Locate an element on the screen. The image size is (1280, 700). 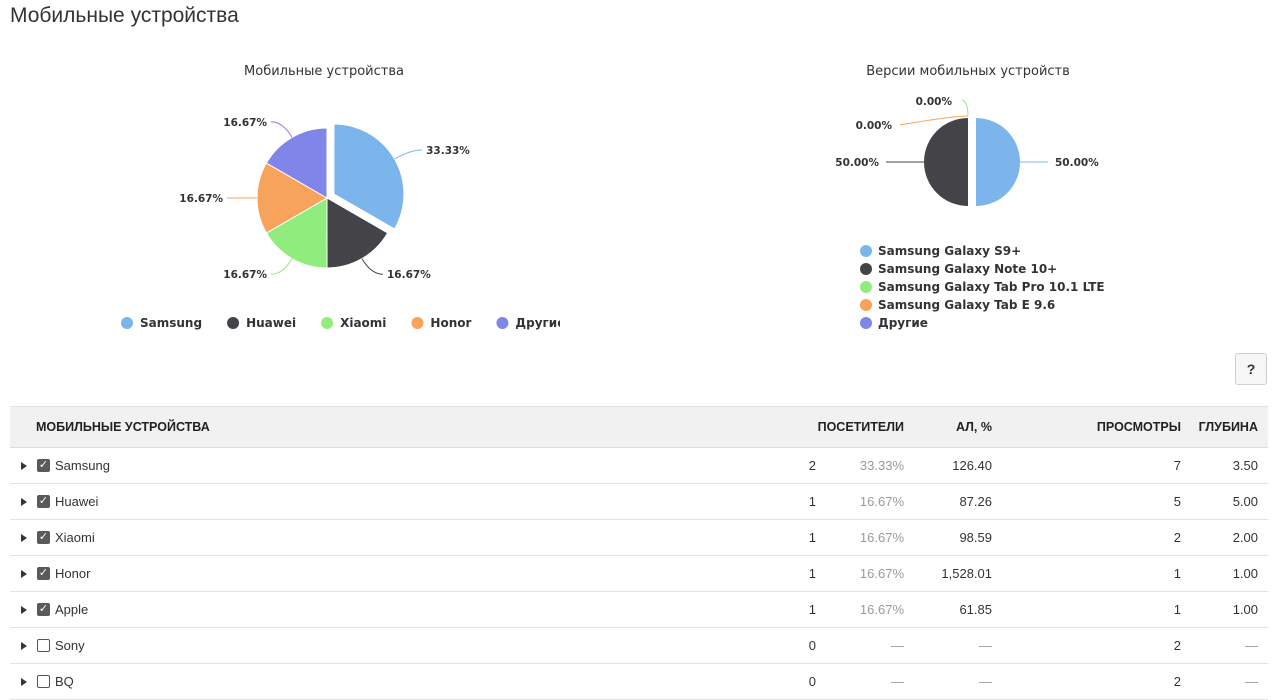
versions-legend-item-другие: Другие is located at coordinates (894, 323).